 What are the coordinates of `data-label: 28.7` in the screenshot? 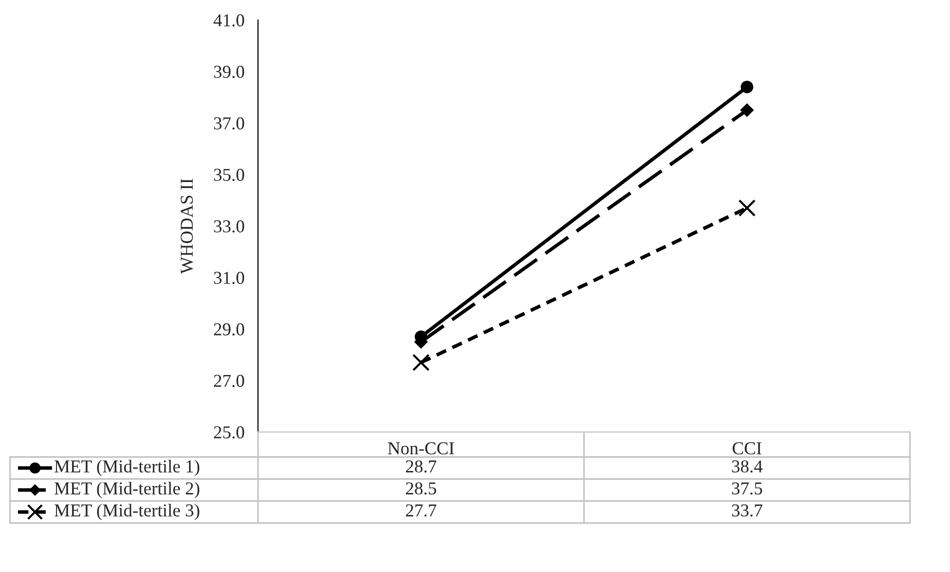 It's located at (421, 466).